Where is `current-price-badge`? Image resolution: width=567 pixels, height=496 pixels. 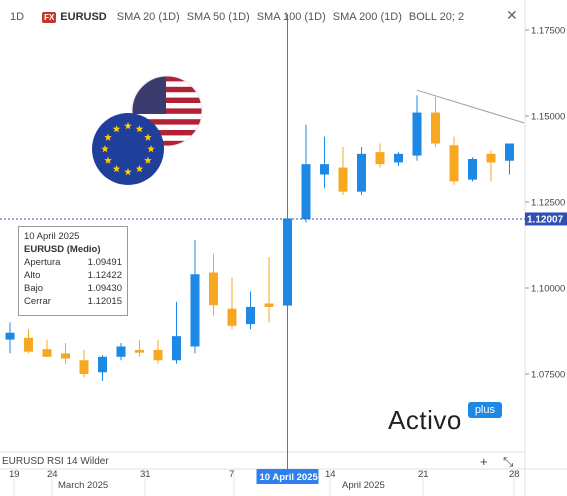
current-price-badge is located at coordinates (546, 219).